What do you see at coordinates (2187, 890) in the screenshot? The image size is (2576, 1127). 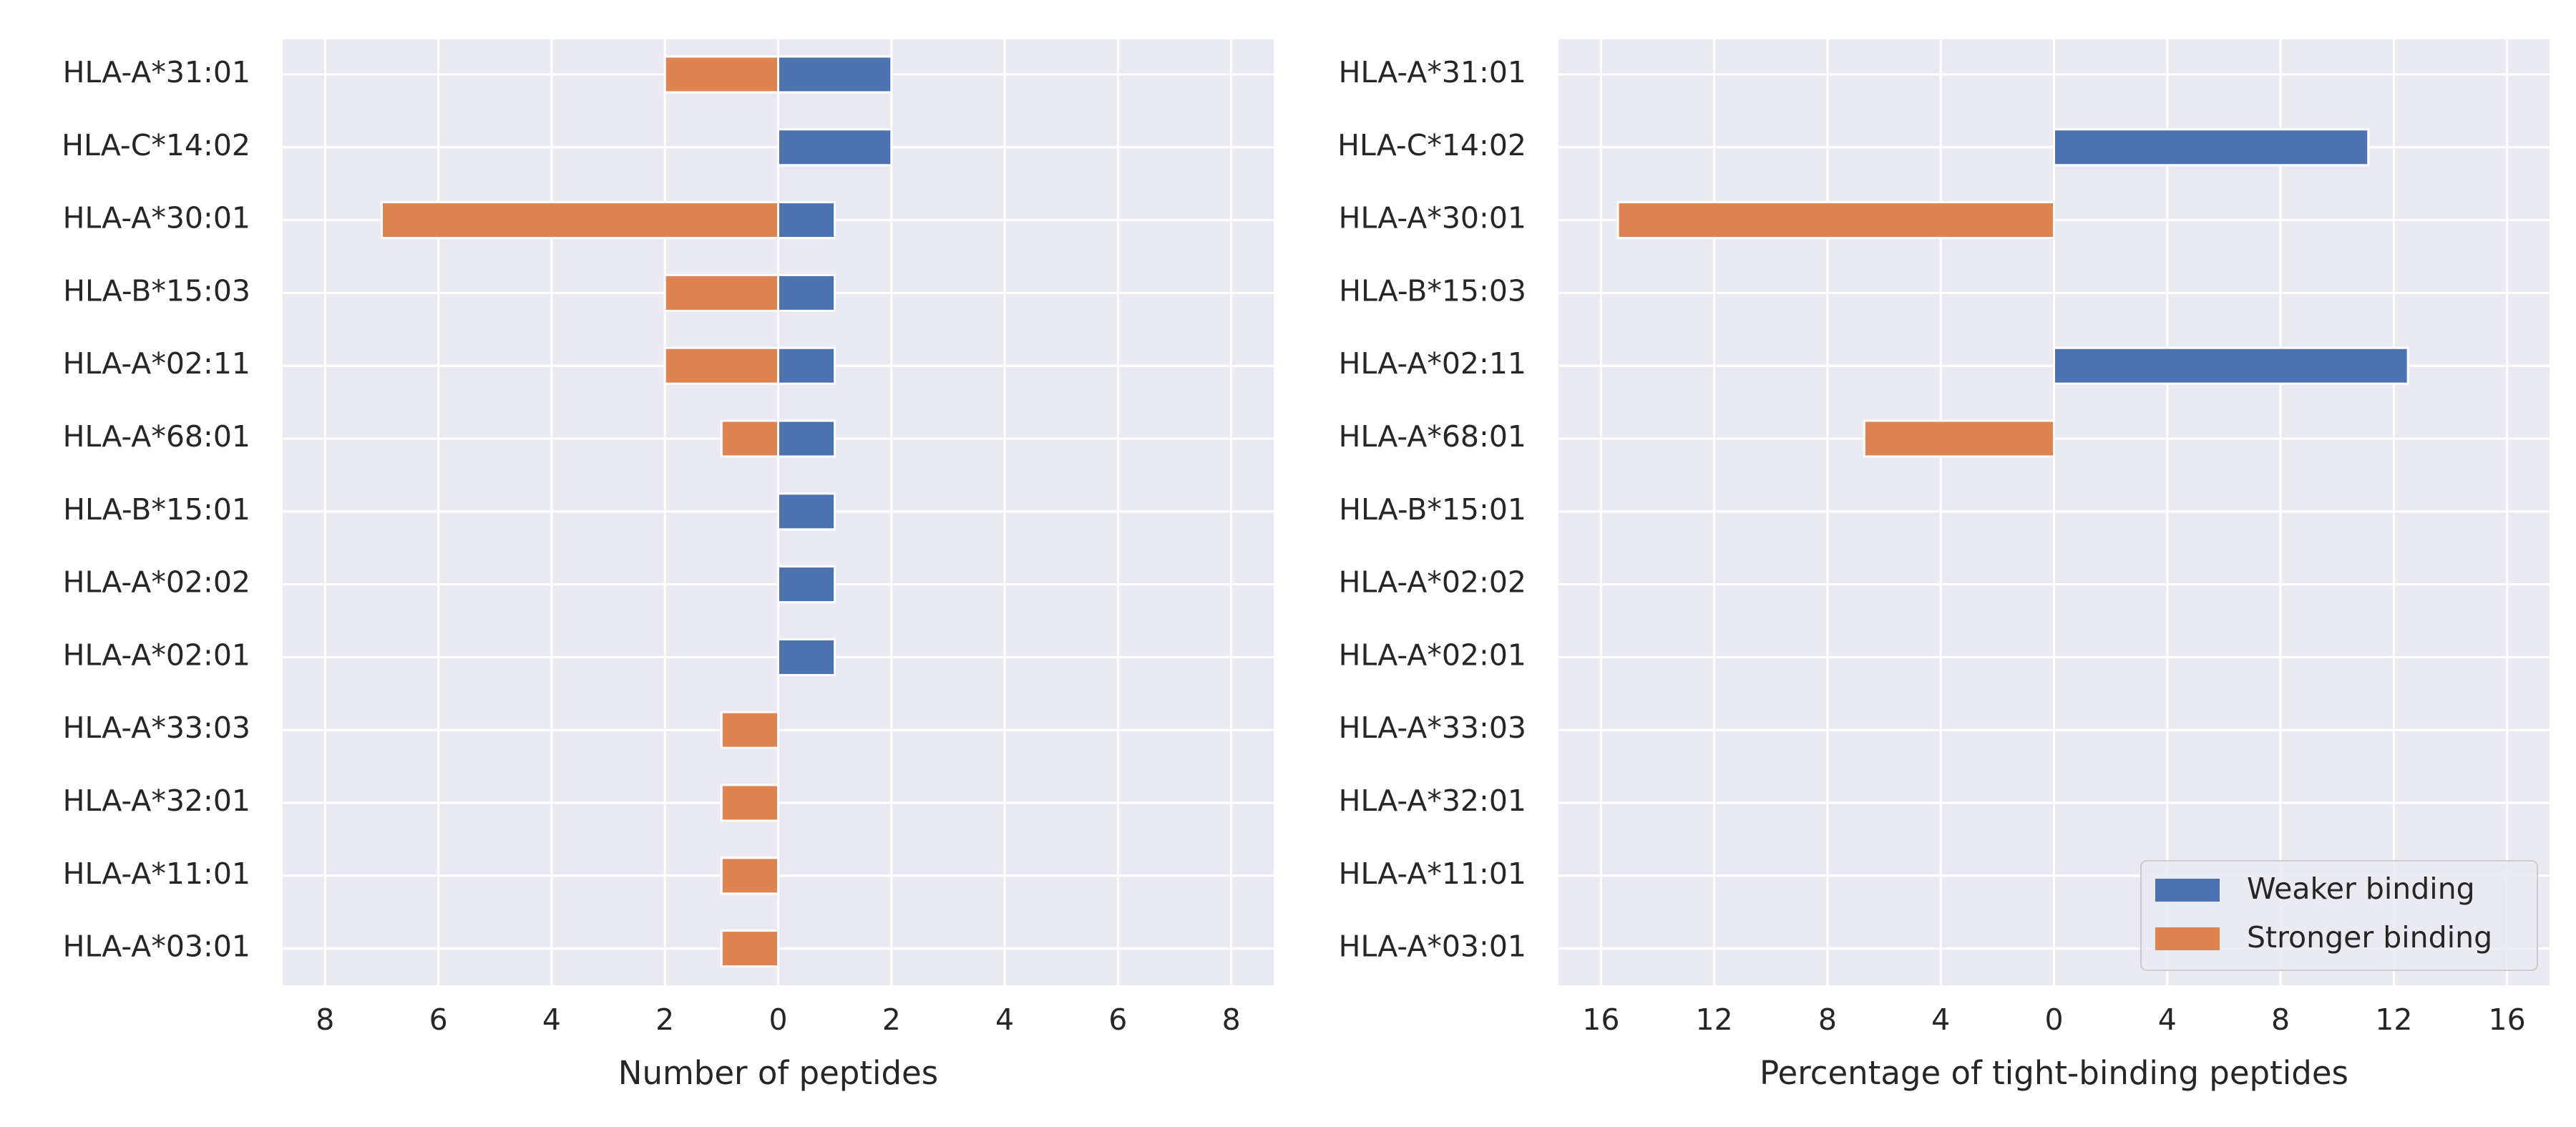 I see `legend-swatch-weaker` at bounding box center [2187, 890].